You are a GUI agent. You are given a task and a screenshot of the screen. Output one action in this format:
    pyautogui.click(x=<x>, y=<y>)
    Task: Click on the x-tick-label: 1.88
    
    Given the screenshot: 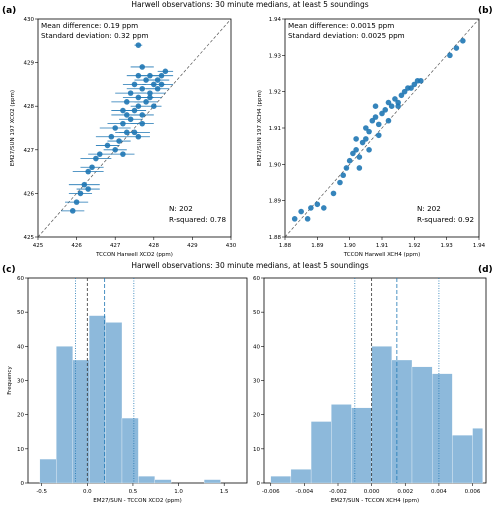 What is the action you would take?
    pyautogui.click(x=285, y=246)
    